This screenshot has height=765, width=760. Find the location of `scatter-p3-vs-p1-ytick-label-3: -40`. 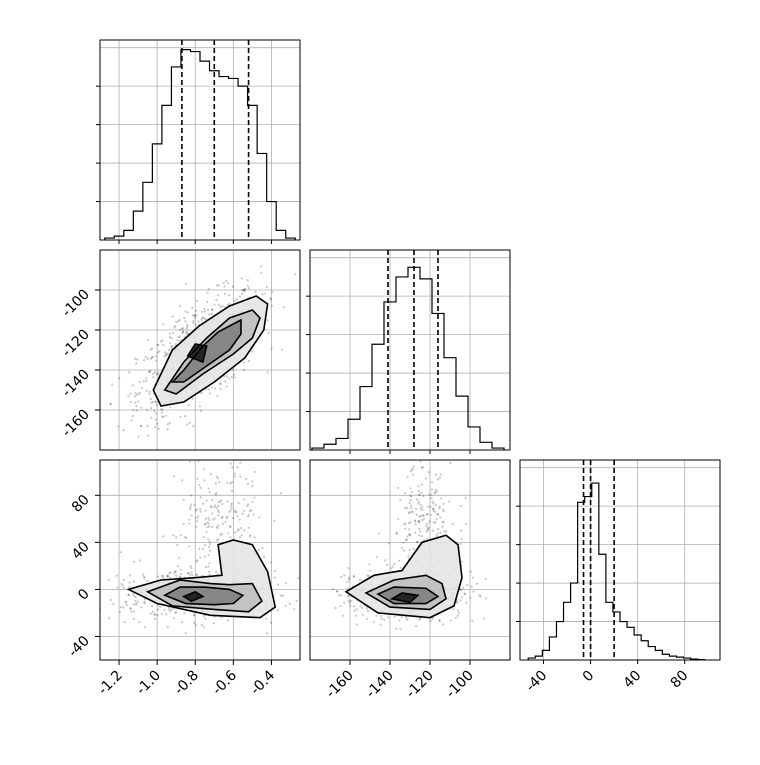

scatter-p3-vs-p1-ytick-label-3: -40 is located at coordinates (78, 646).